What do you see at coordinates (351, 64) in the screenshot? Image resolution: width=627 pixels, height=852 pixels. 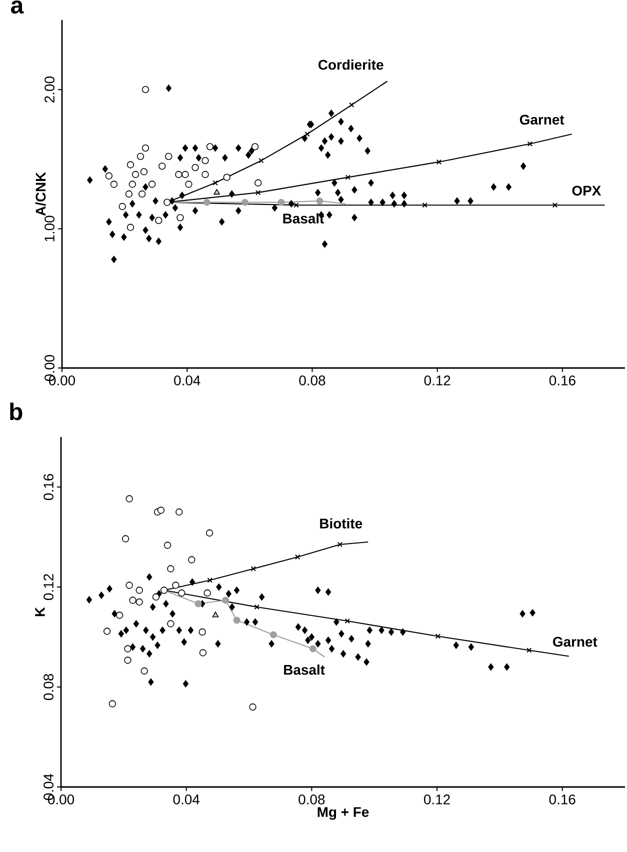 I see `series-label: Cordierite` at bounding box center [351, 64].